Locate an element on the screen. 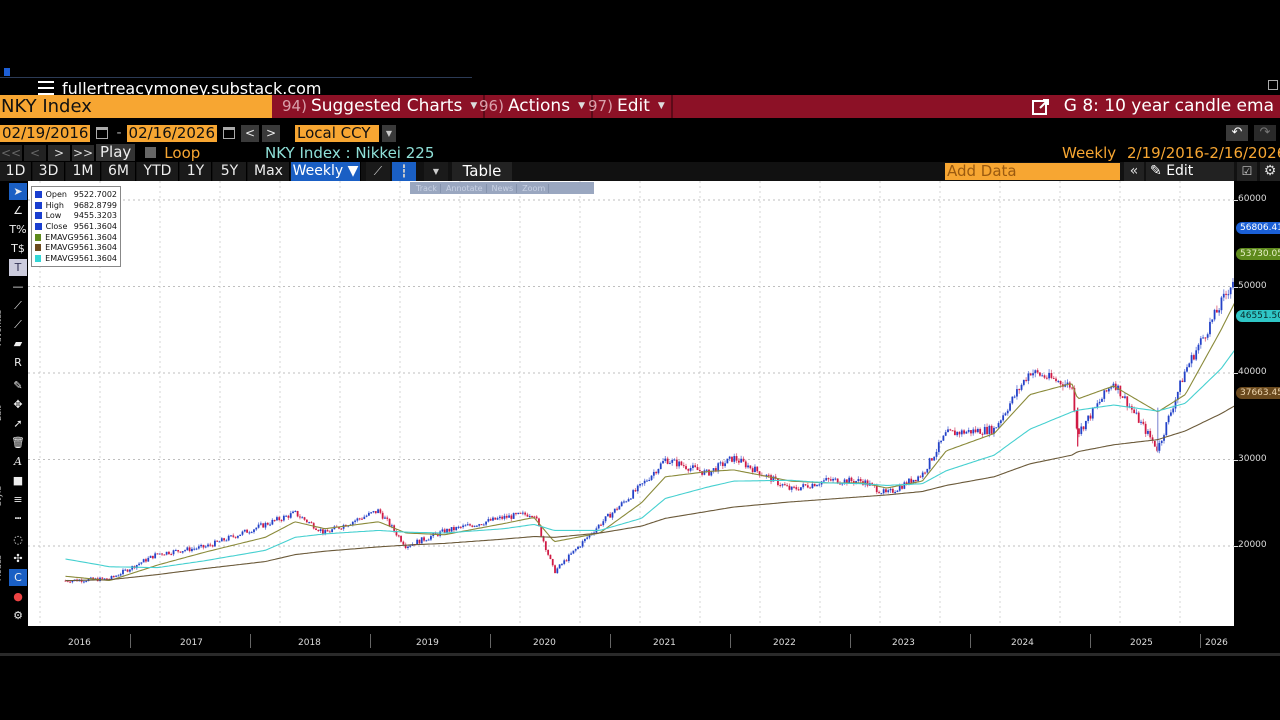 This screenshot has height=720, width=1280. timeframe-1d: 1D is located at coordinates (16, 171).